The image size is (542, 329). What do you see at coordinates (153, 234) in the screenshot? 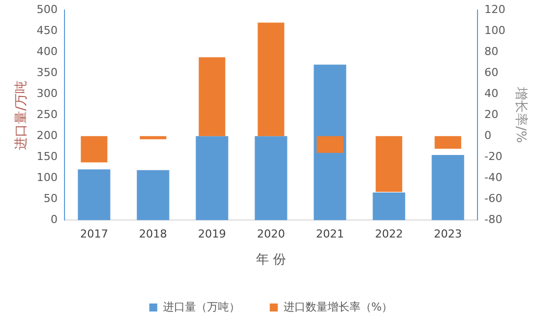
I see `x-tick-label: 2018` at bounding box center [153, 234].